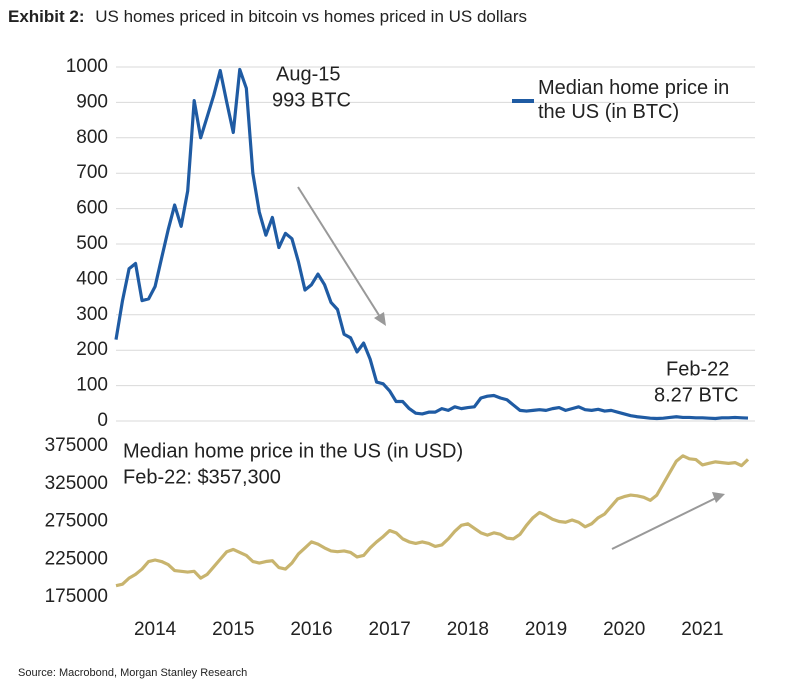 This screenshot has height=683, width=800. Describe the element at coordinates (76, 558) in the screenshot. I see `y2-tick-label: 225000` at that location.